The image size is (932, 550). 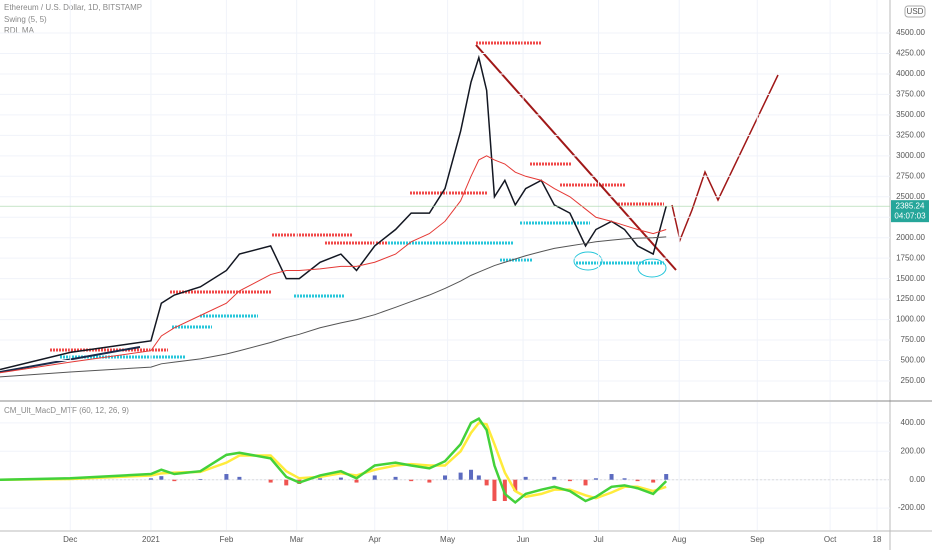 What do you see at coordinates (913, 422) in the screenshot?
I see `y-tick-label: 400.00` at bounding box center [913, 422].